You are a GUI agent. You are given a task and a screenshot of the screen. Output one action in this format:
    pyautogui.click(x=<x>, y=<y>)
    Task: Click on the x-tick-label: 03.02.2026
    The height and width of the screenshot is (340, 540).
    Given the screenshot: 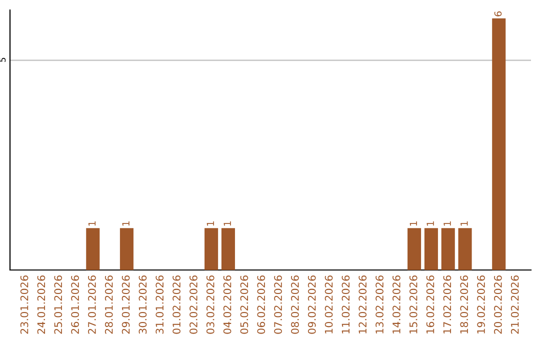 What is the action you would take?
    pyautogui.click(x=210, y=305)
    